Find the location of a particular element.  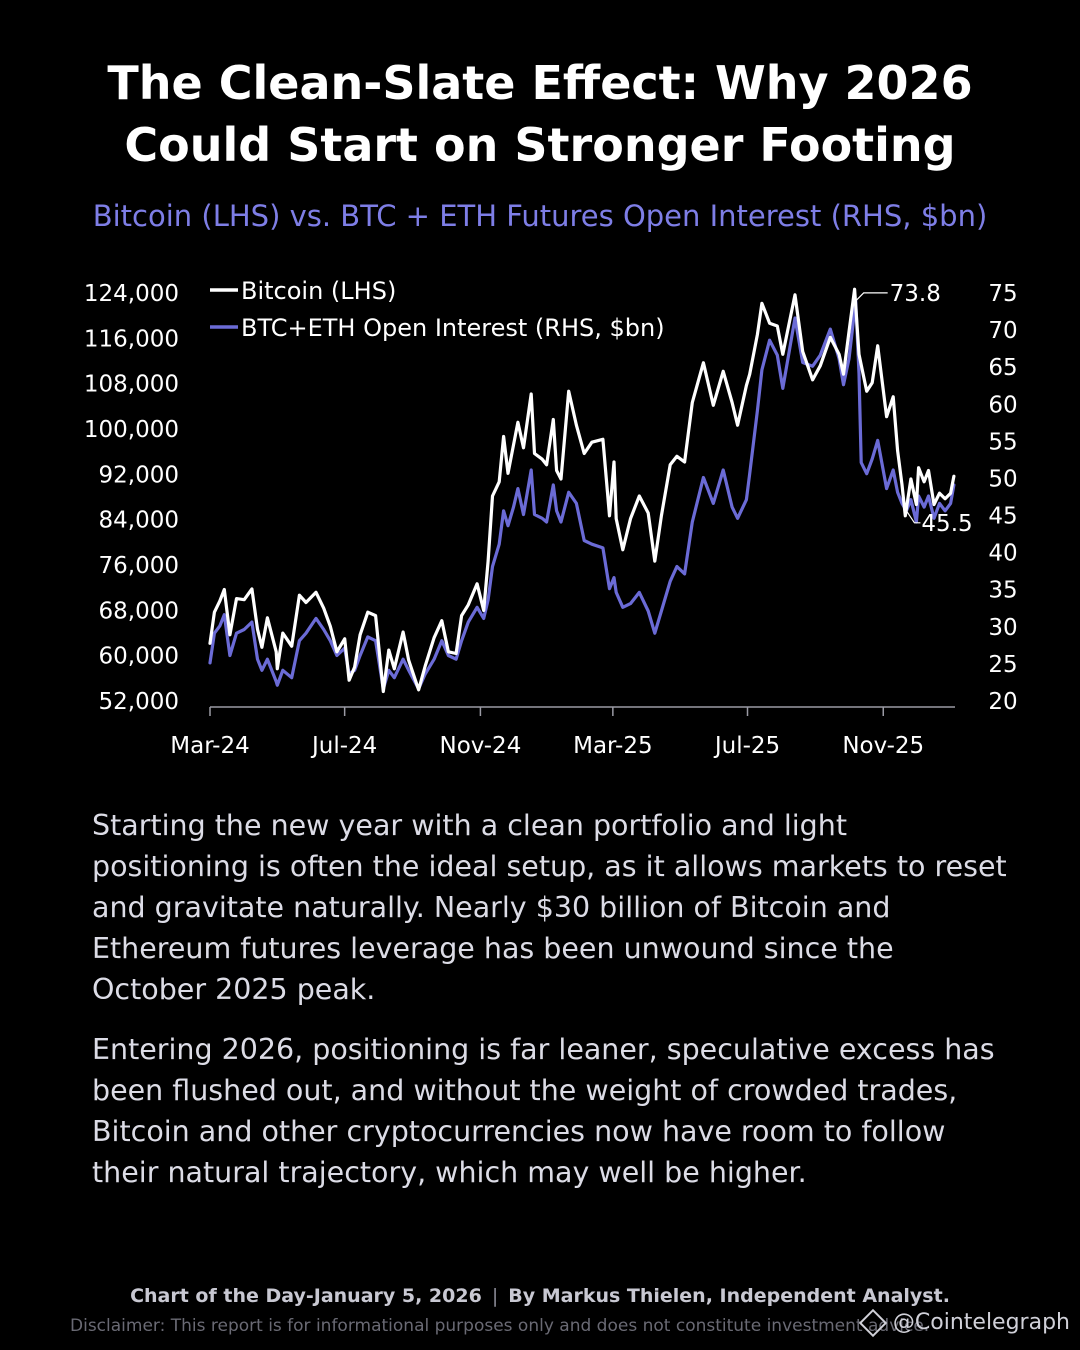

right-axis-tick-label: 70 is located at coordinates (1002, 331).